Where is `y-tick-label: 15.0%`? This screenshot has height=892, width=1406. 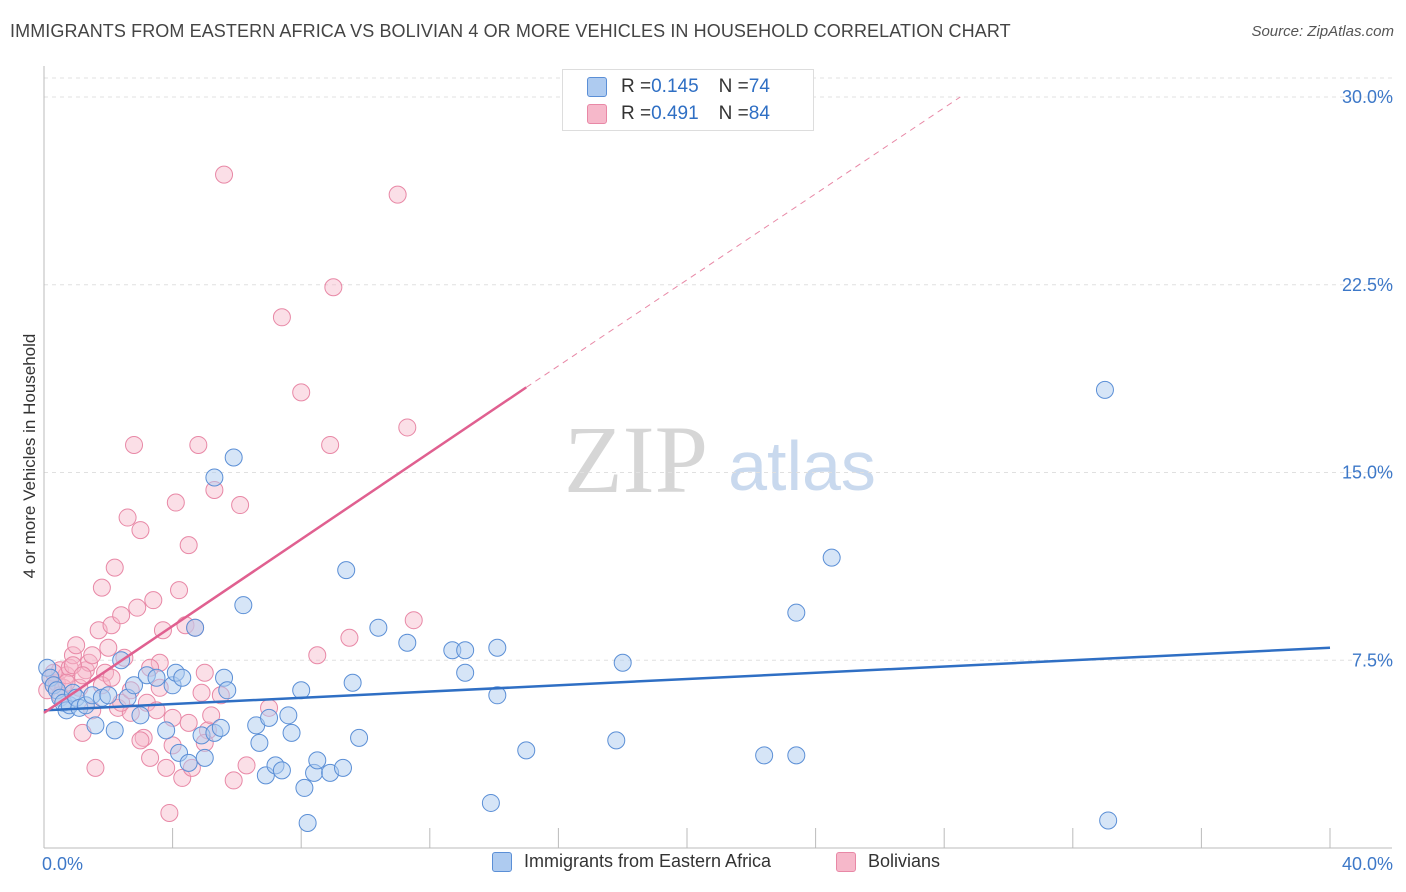
y-tick-label: 15.0% is located at coordinates (1367, 473).